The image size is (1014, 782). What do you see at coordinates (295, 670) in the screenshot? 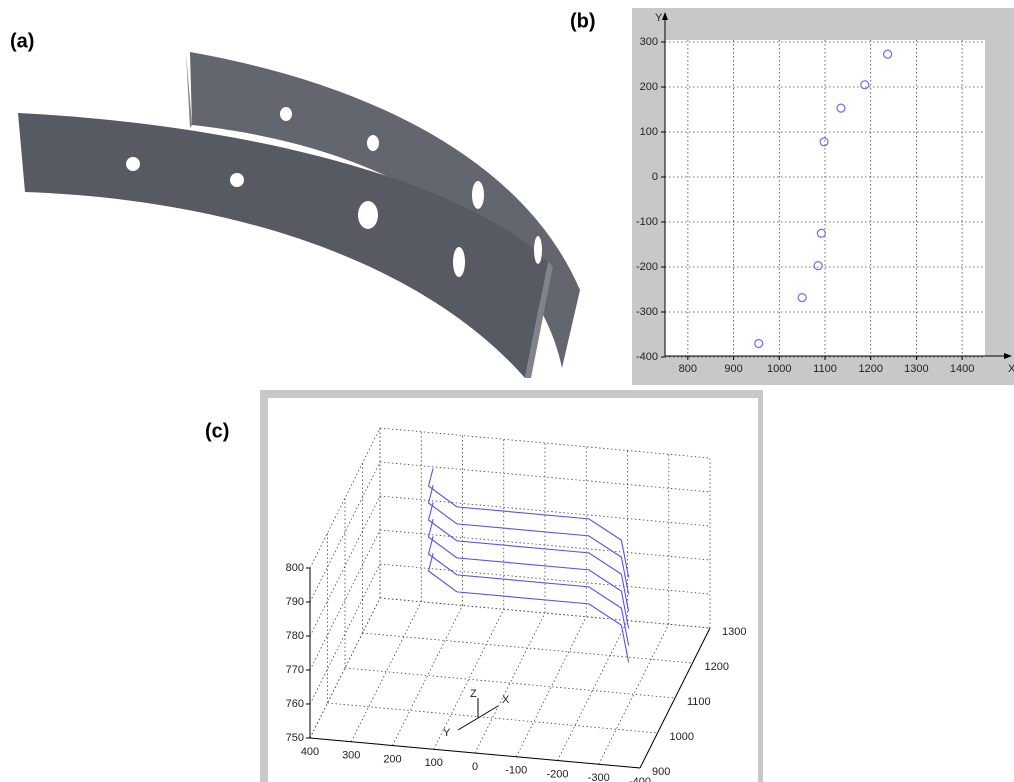
I see `z-tick-label: 770` at bounding box center [295, 670].